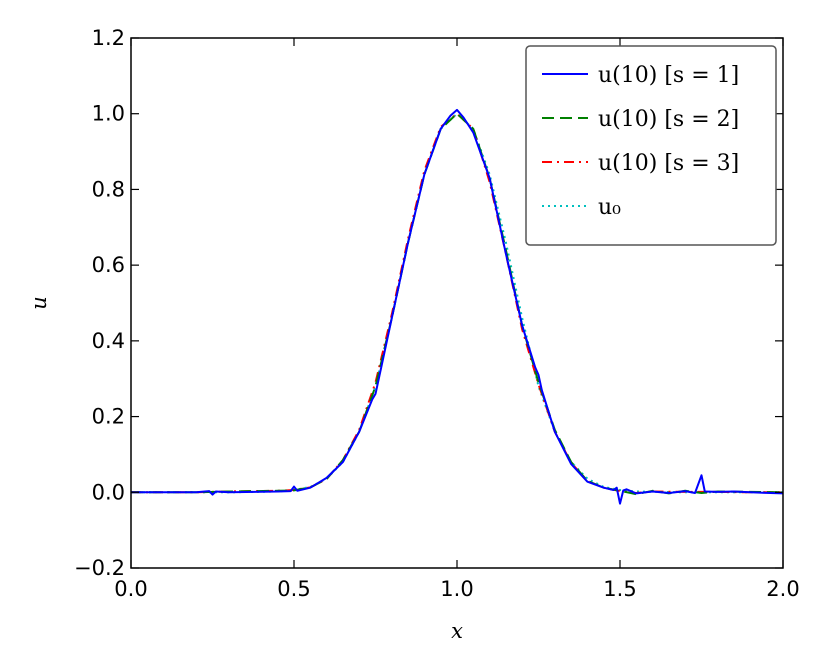 Image resolution: width=830 pixels, height=664 pixels. What do you see at coordinates (108, 114) in the screenshot?
I see `y-tick-label: 1.0` at bounding box center [108, 114].